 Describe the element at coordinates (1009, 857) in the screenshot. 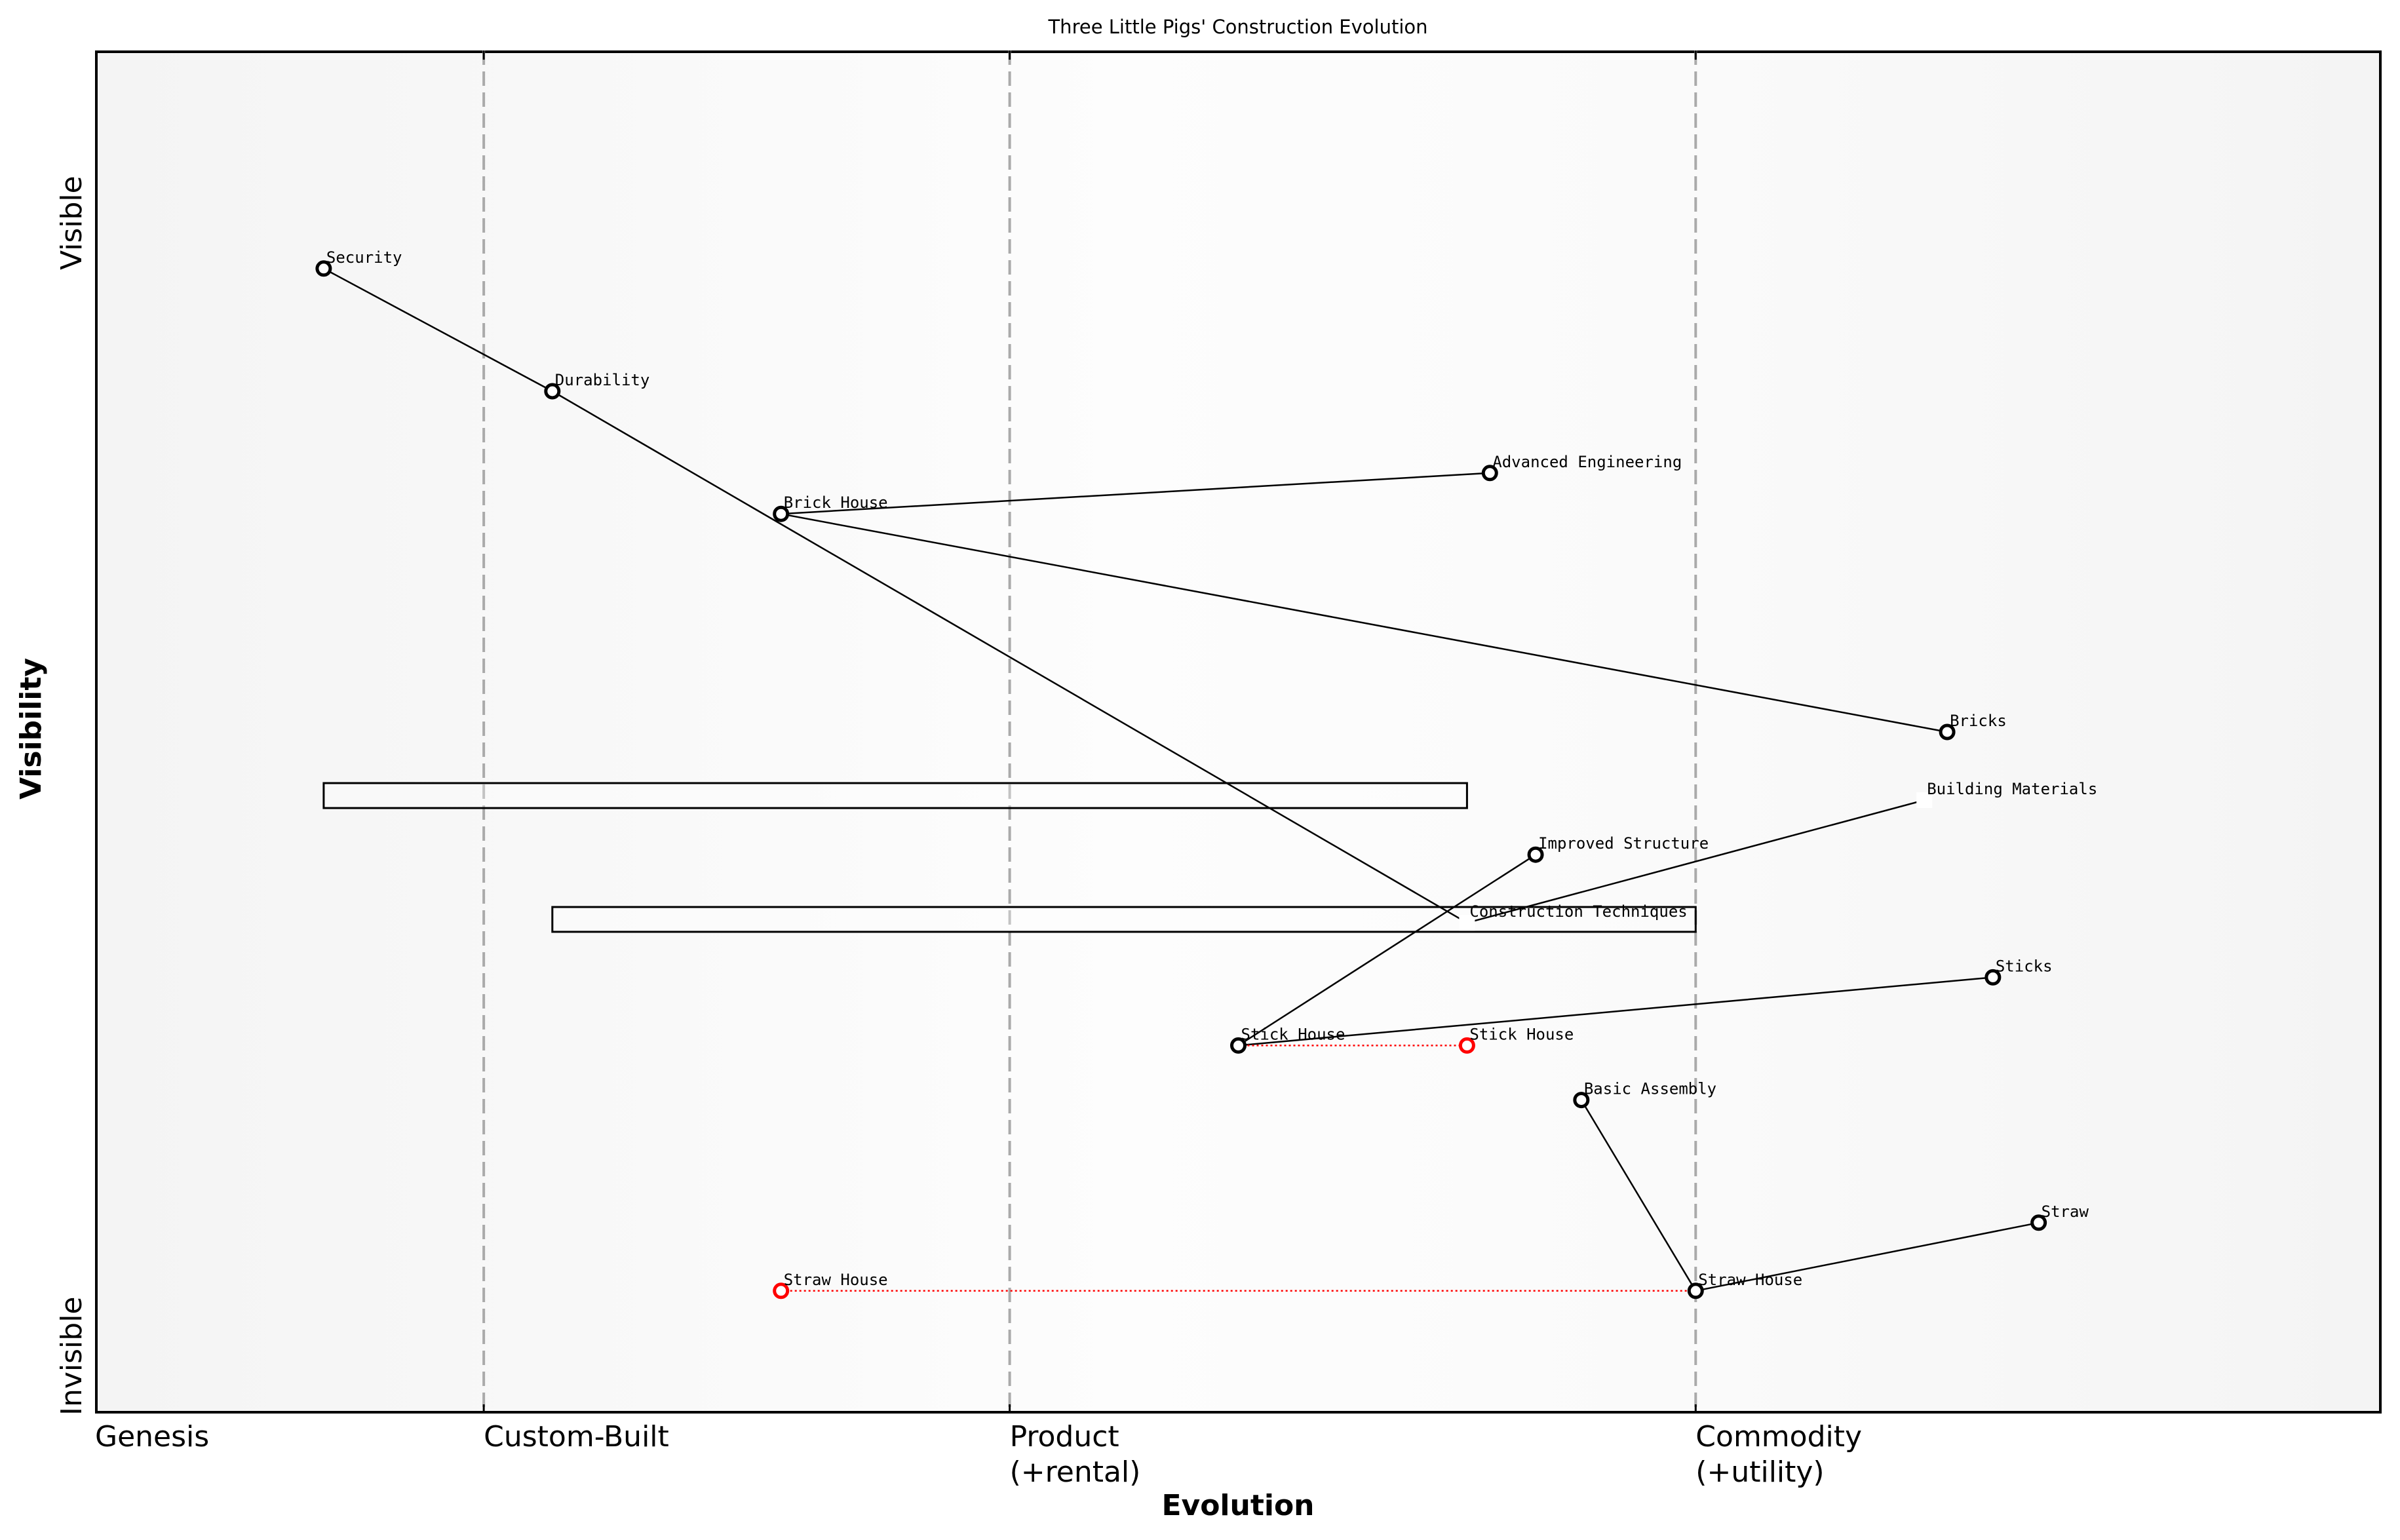

I see `pipeline-boxes` at that location.